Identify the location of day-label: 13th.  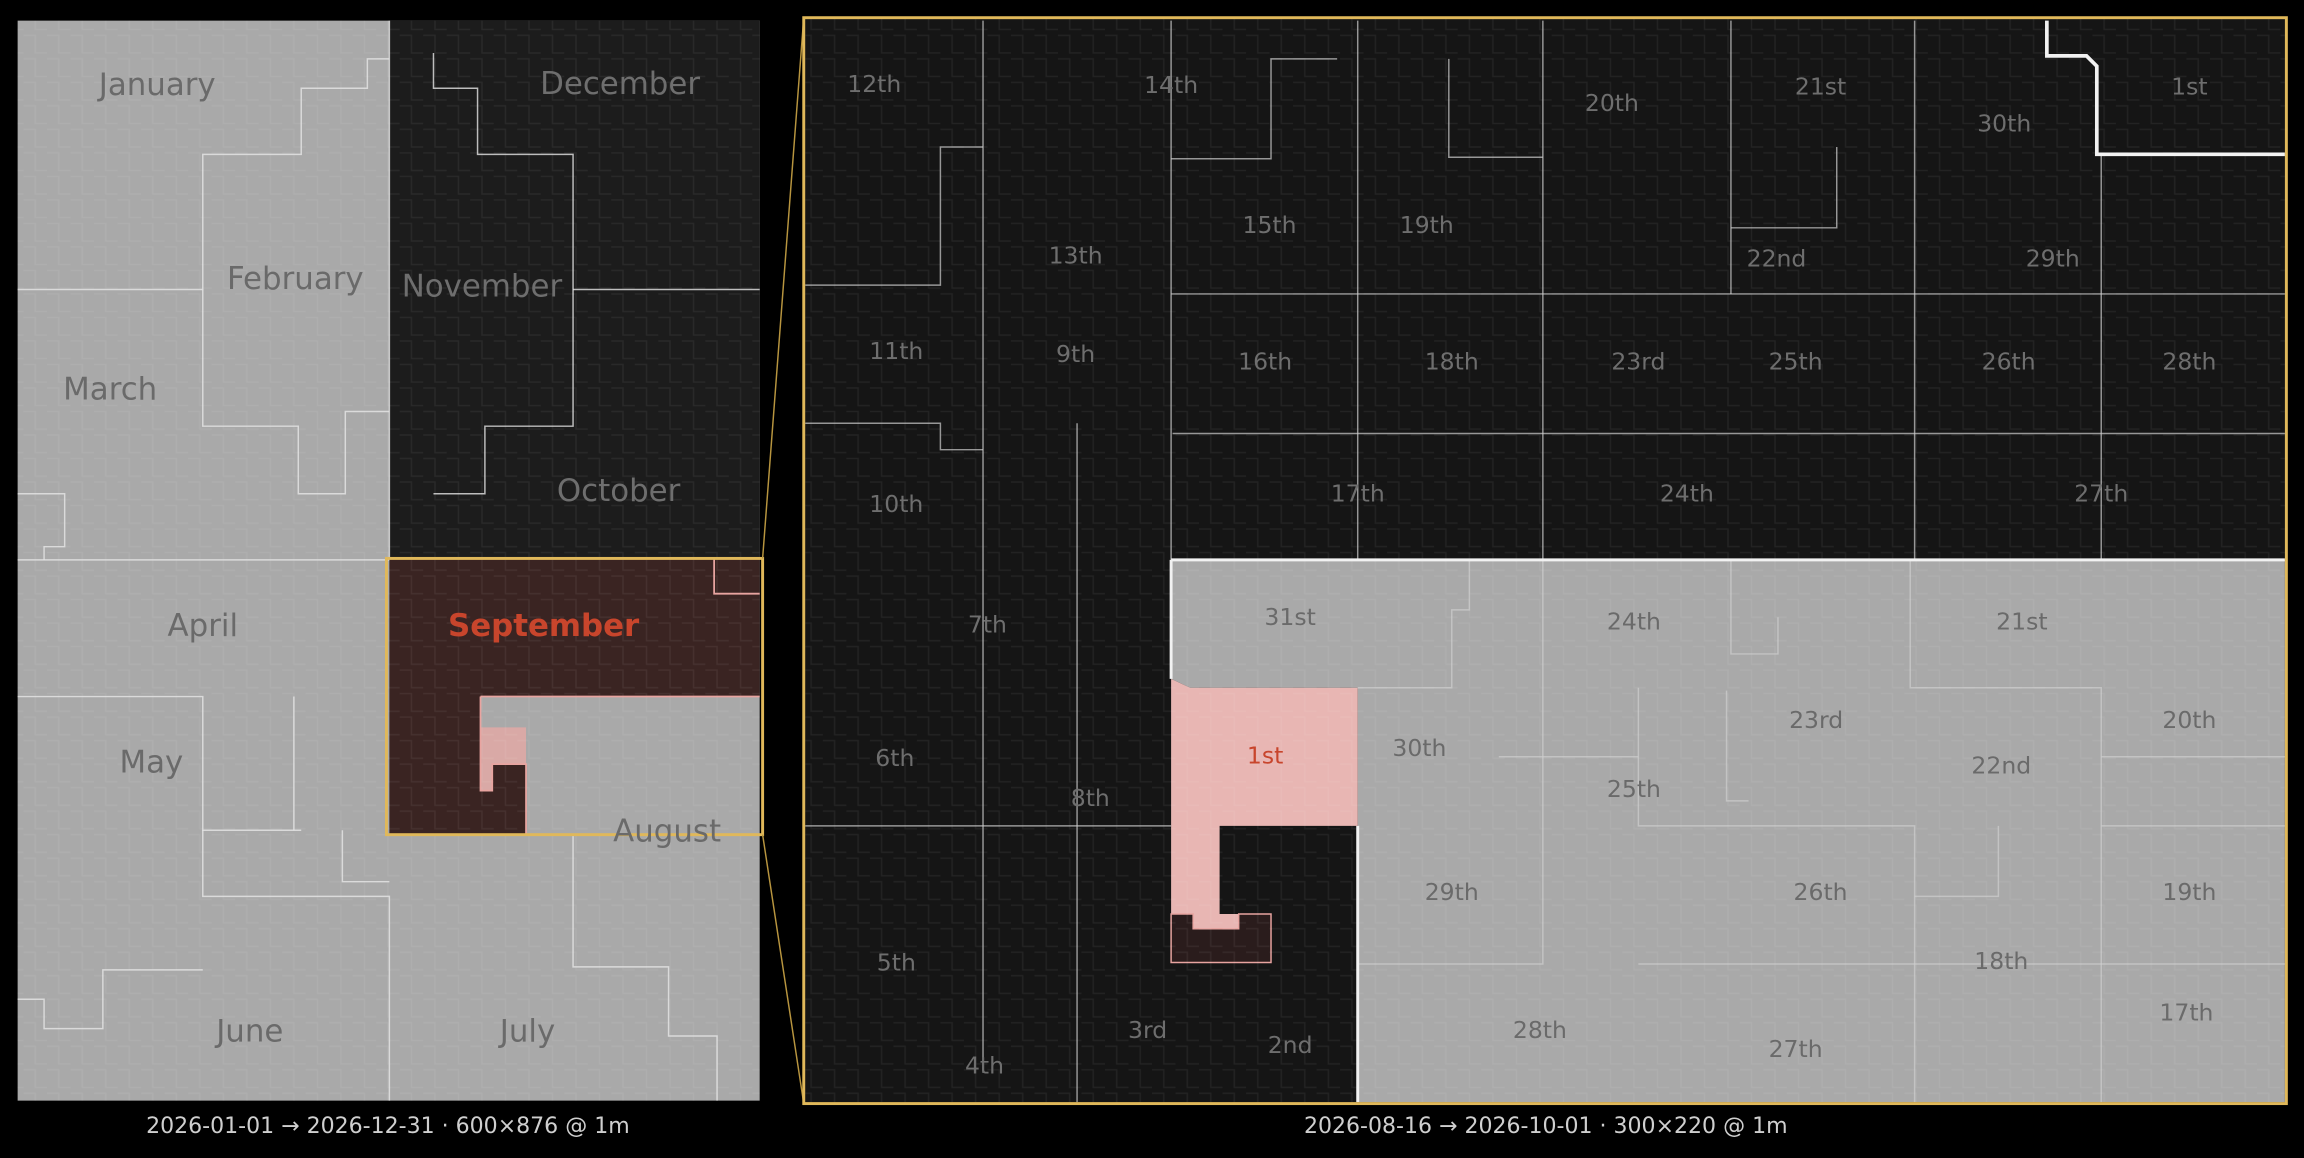
(1076, 256).